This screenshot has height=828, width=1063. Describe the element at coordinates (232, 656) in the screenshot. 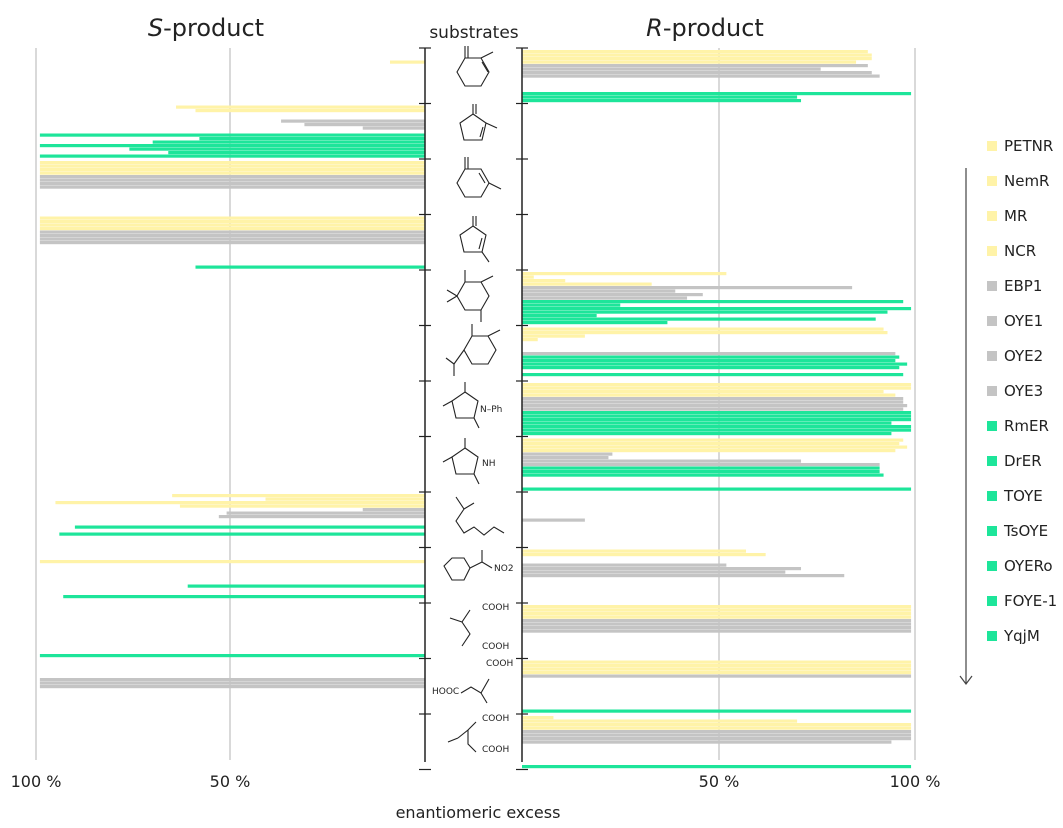

I see `bar-s11-YqjM-S` at that location.